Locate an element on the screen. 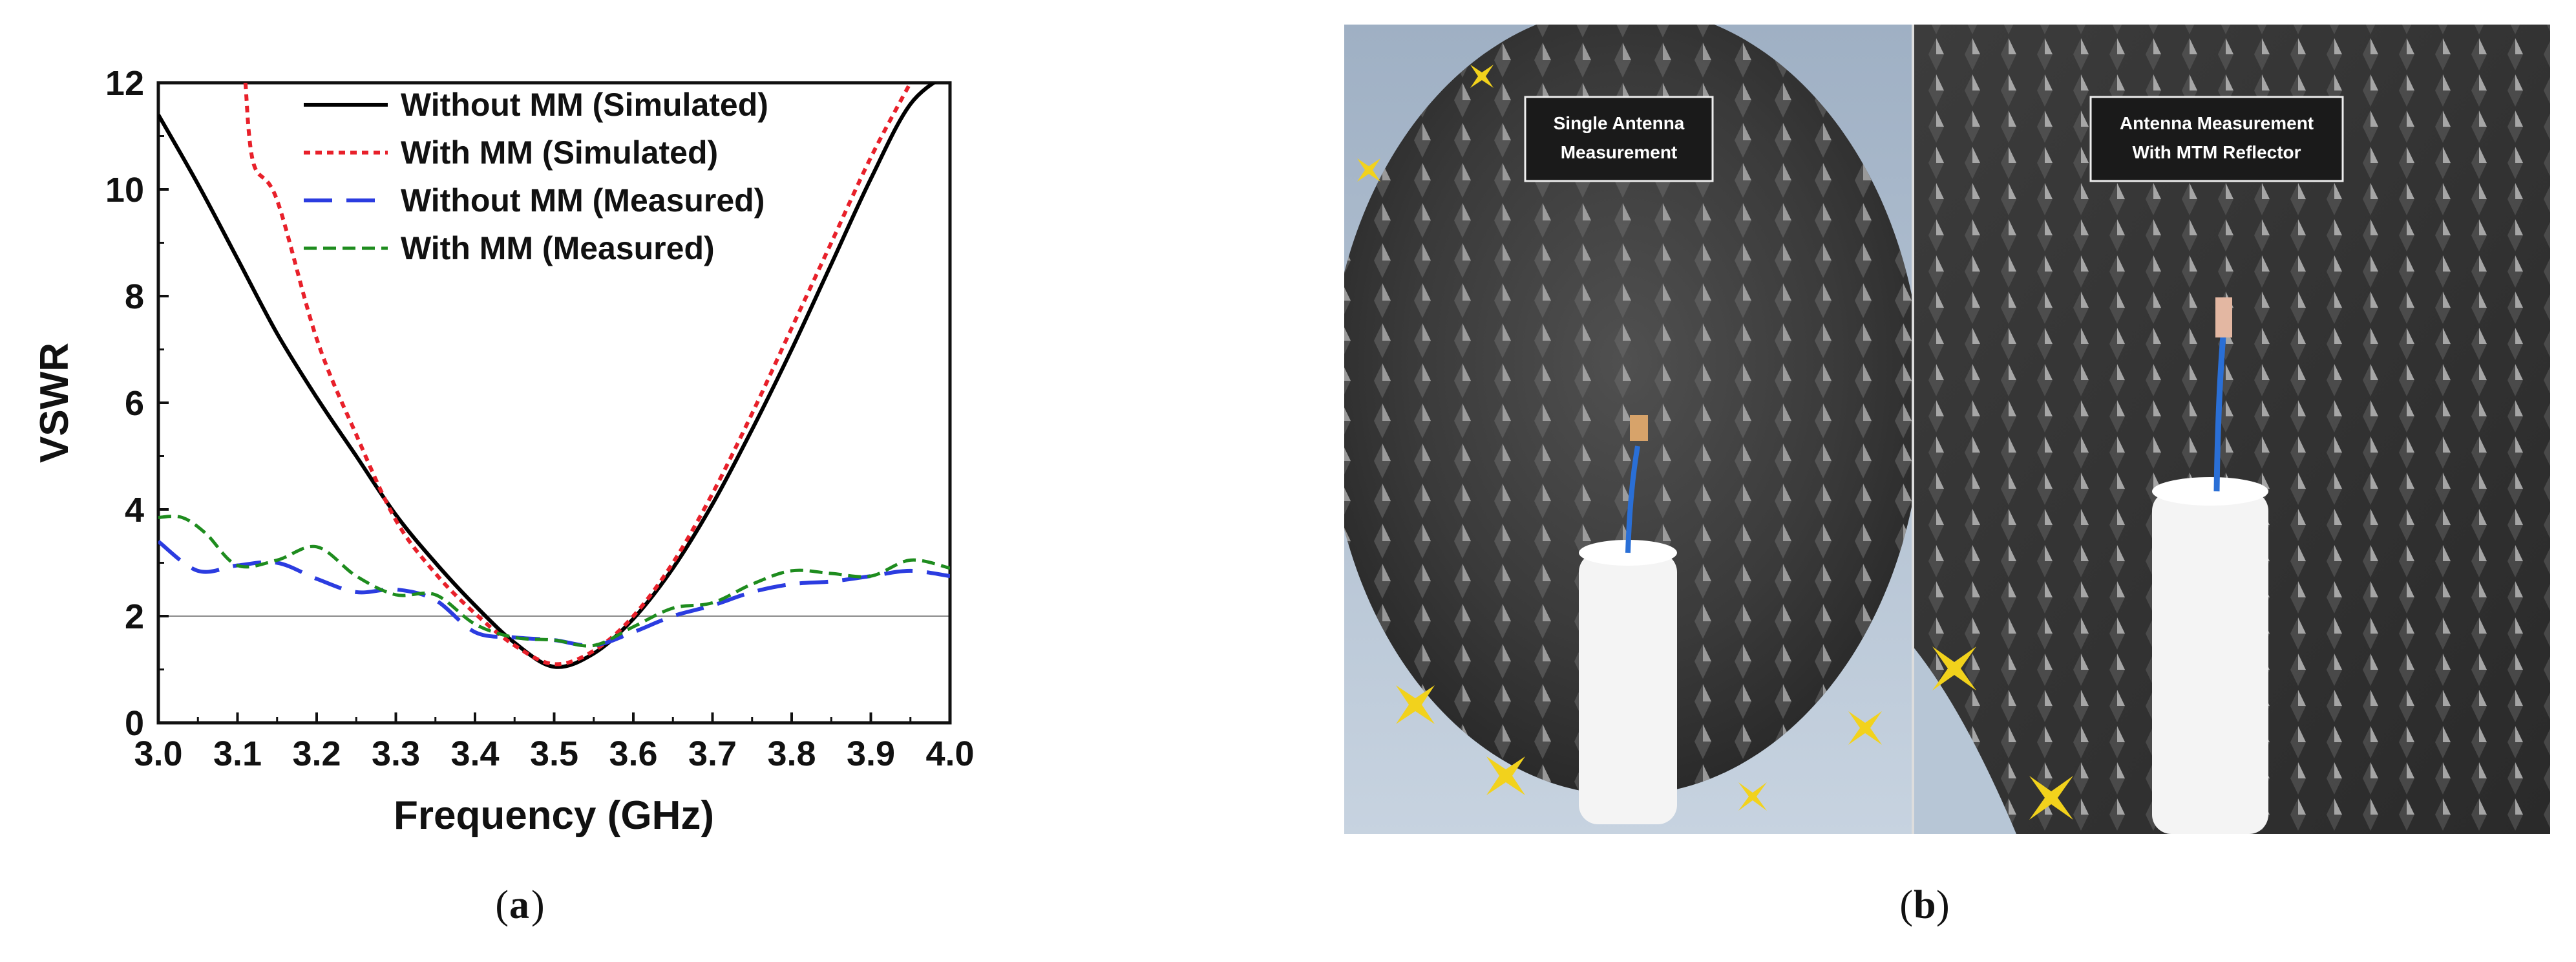 This screenshot has width=2576, height=962. x-tick-label: 3.1 is located at coordinates (237, 753).